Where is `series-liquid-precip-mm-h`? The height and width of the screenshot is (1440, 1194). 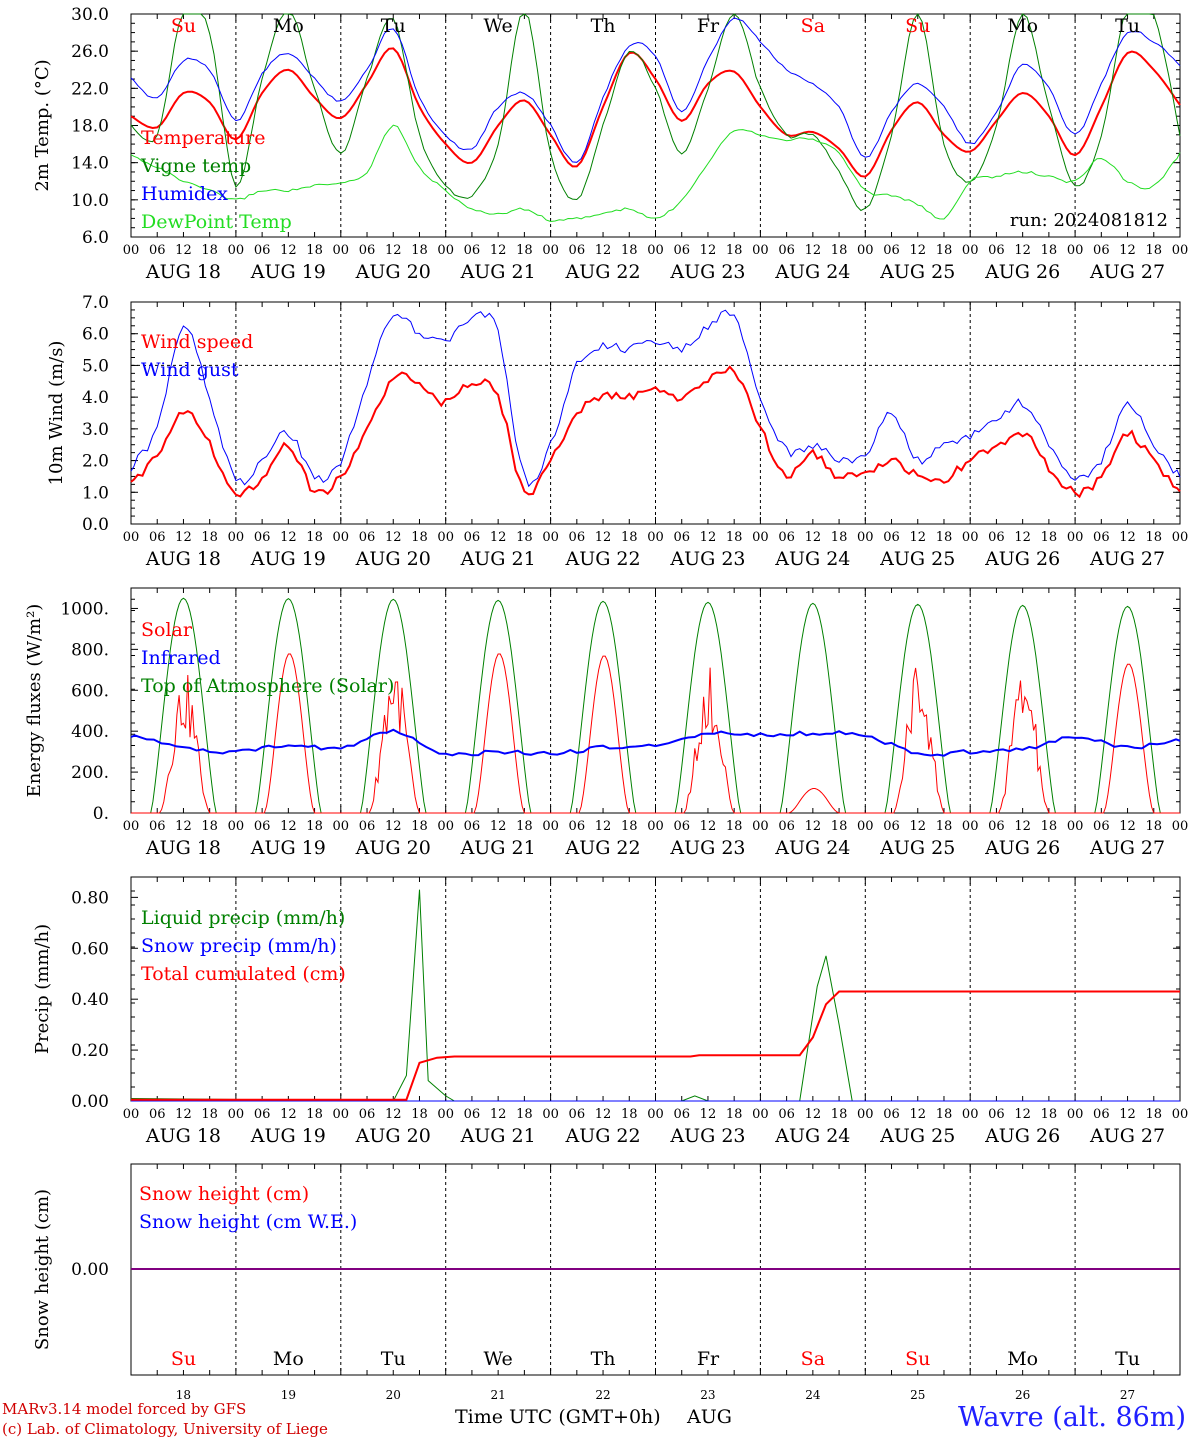 series-liquid-precip-mm-h is located at coordinates (655, 995).